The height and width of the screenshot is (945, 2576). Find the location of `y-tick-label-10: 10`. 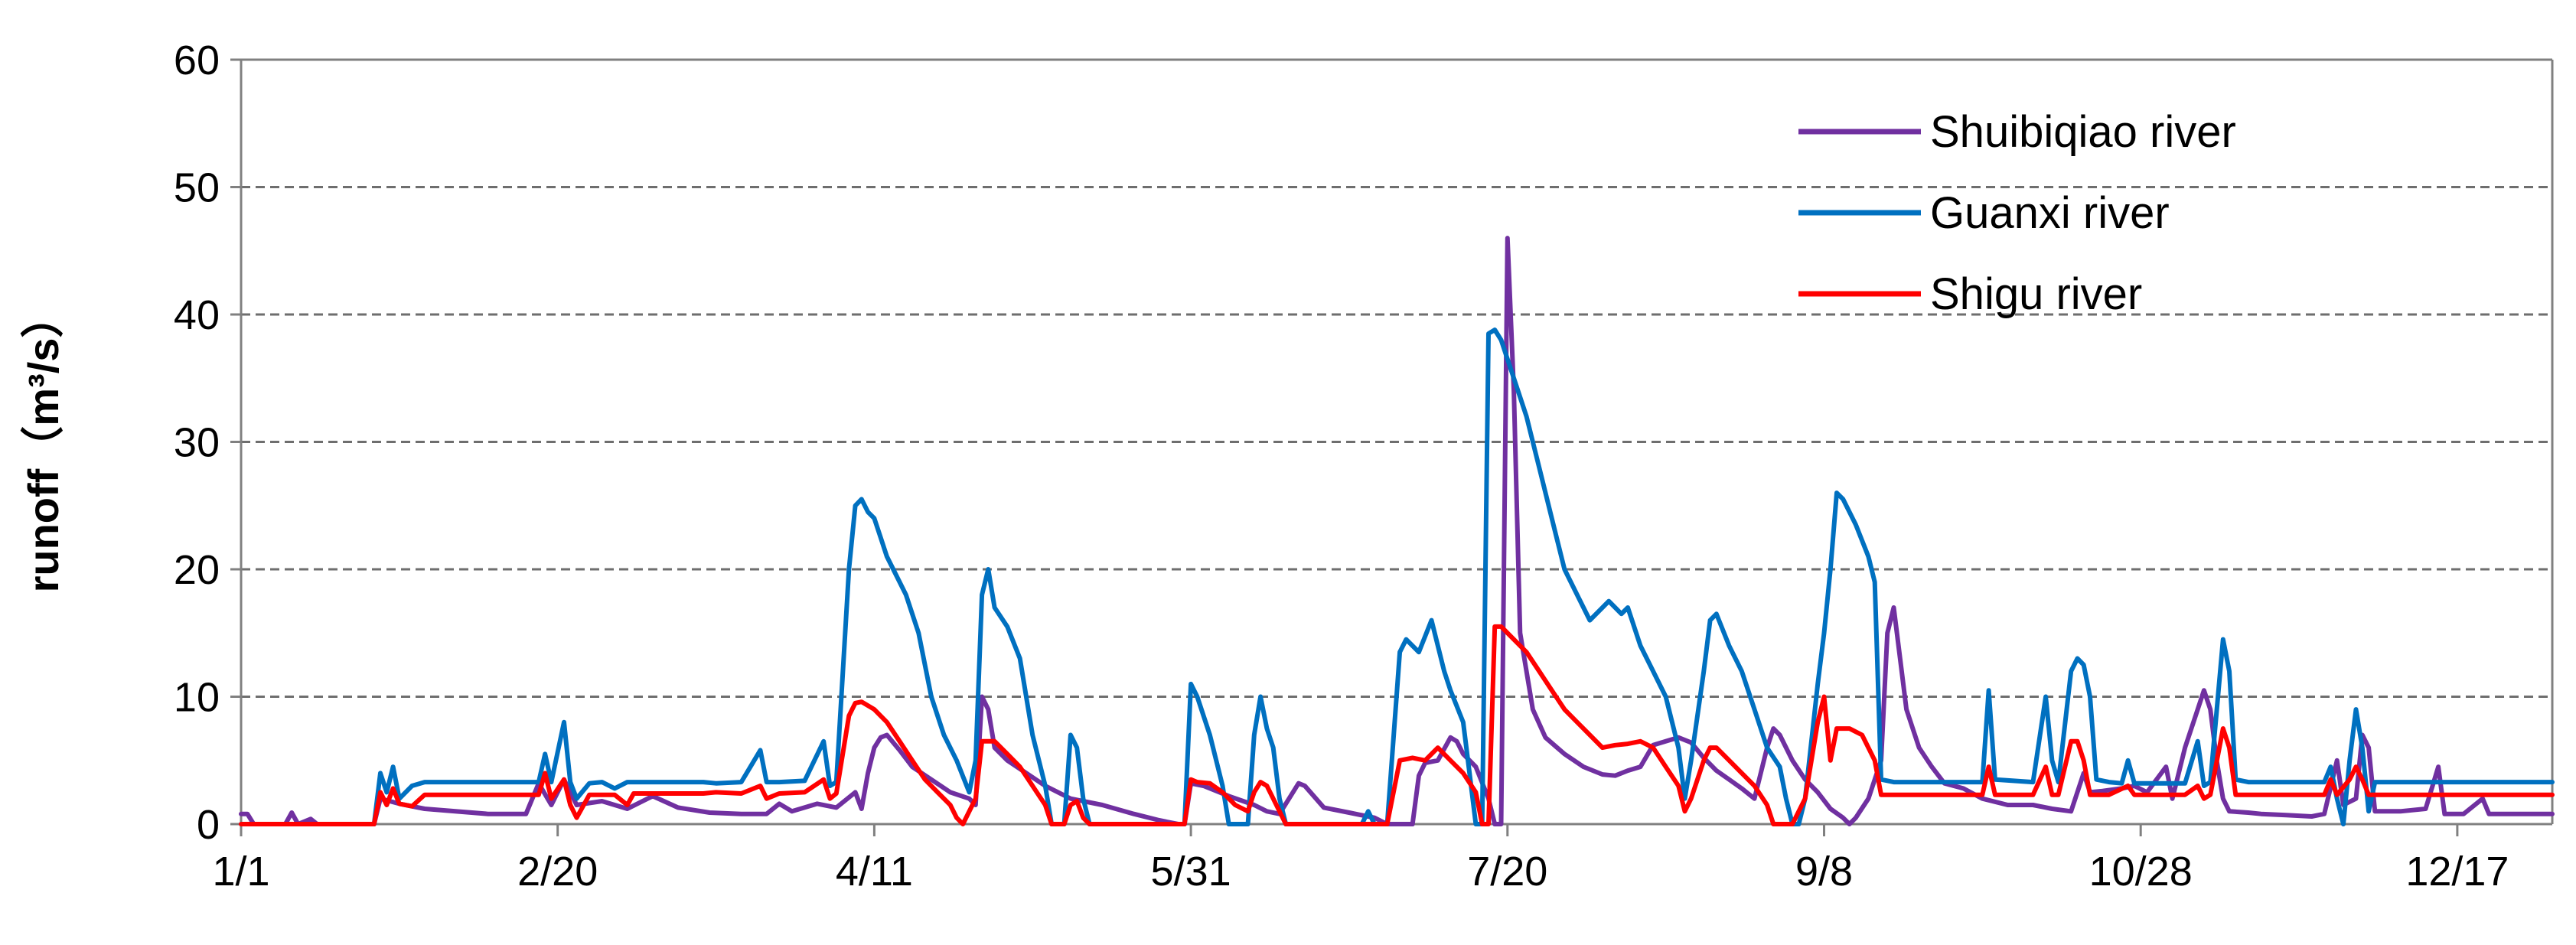

y-tick-label-10: 10 is located at coordinates (197, 698).